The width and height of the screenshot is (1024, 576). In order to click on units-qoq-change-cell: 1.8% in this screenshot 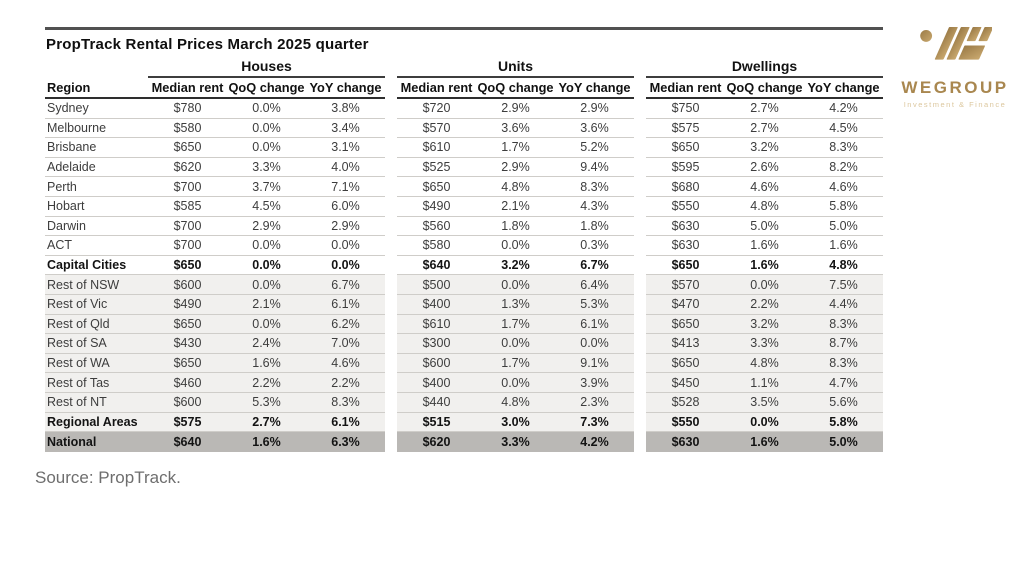, I will do `click(515, 225)`.